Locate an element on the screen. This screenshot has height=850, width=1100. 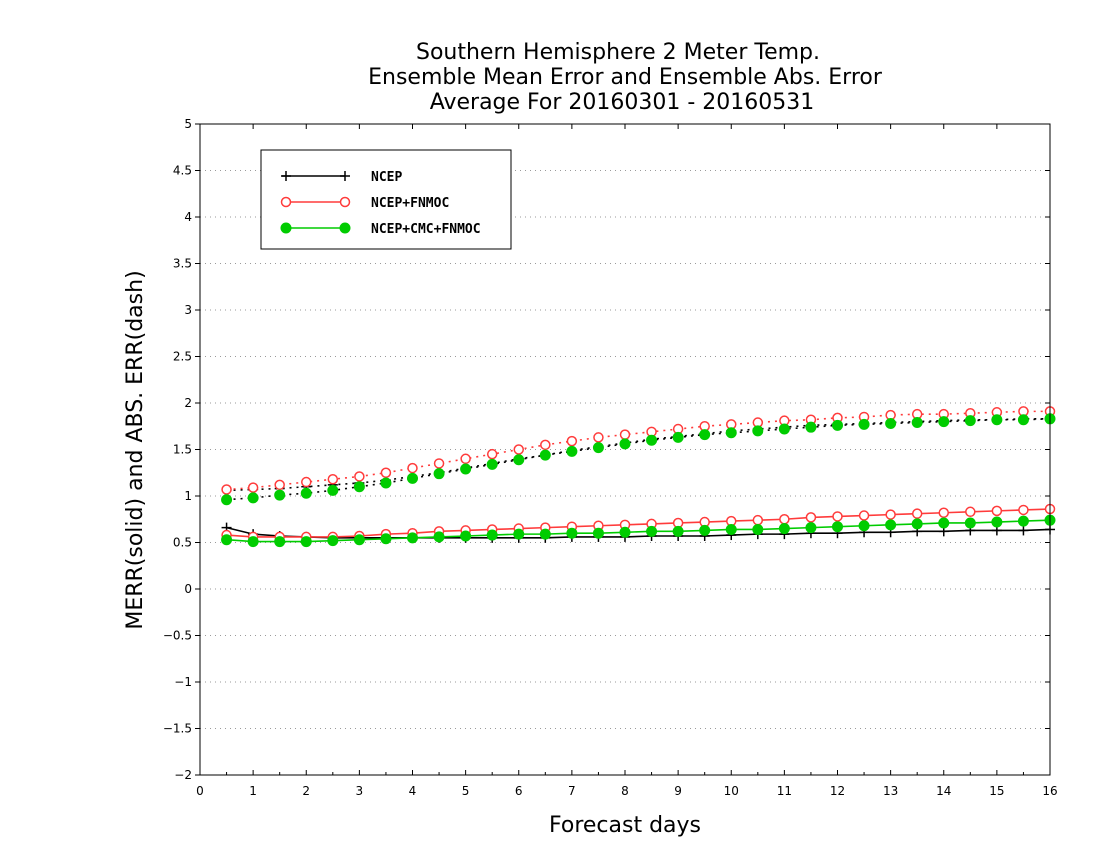
x-tick-label: 8 is located at coordinates (625, 791).